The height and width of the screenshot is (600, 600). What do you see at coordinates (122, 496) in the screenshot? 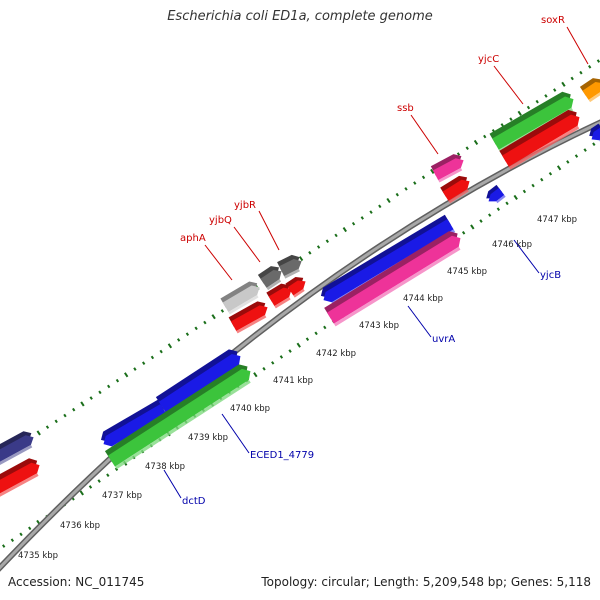
I see `ruler-label: 4737 kbp` at bounding box center [122, 496].